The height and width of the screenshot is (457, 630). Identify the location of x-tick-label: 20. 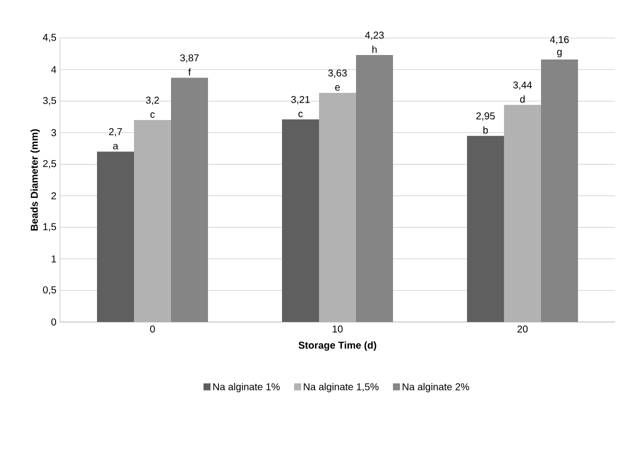
(522, 329).